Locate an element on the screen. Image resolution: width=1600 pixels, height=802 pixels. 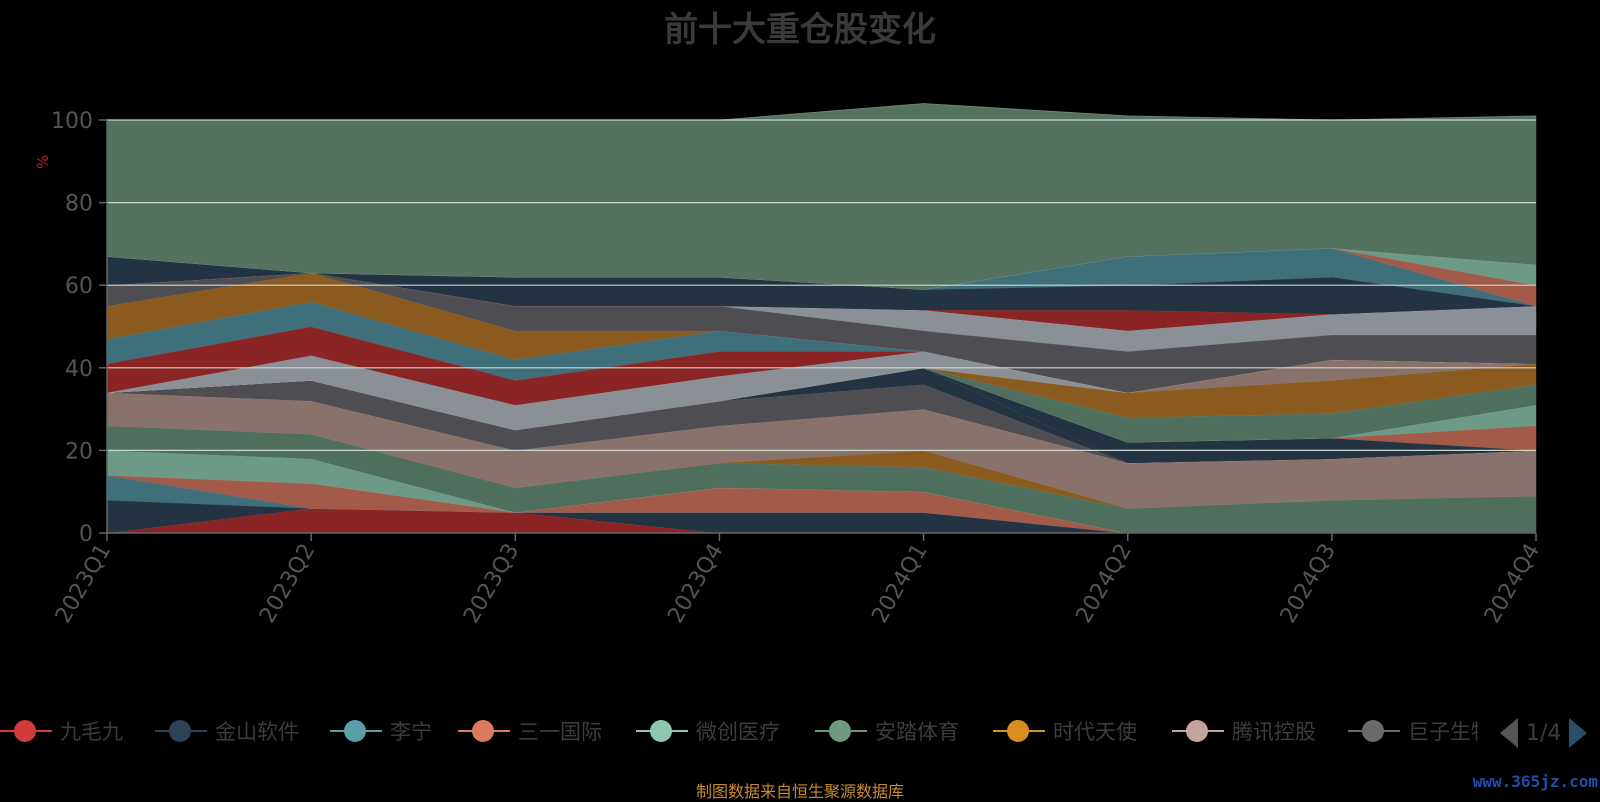
legend-item: 金山软件 is located at coordinates (227, 731).